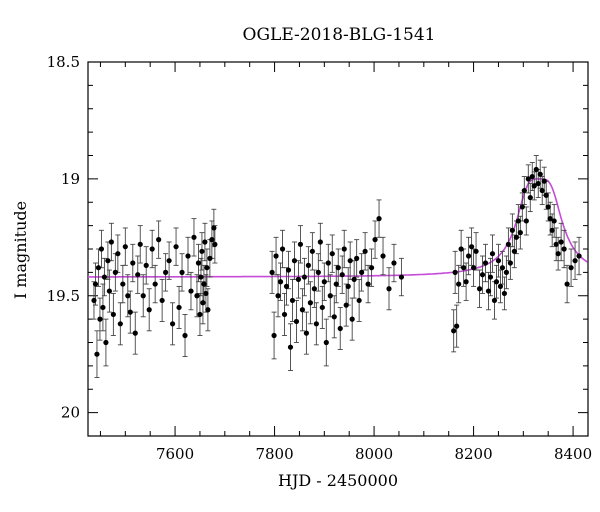 The height and width of the screenshot is (512, 600). I want to click on x-axis-label: HJD - 2450000, so click(338, 480).